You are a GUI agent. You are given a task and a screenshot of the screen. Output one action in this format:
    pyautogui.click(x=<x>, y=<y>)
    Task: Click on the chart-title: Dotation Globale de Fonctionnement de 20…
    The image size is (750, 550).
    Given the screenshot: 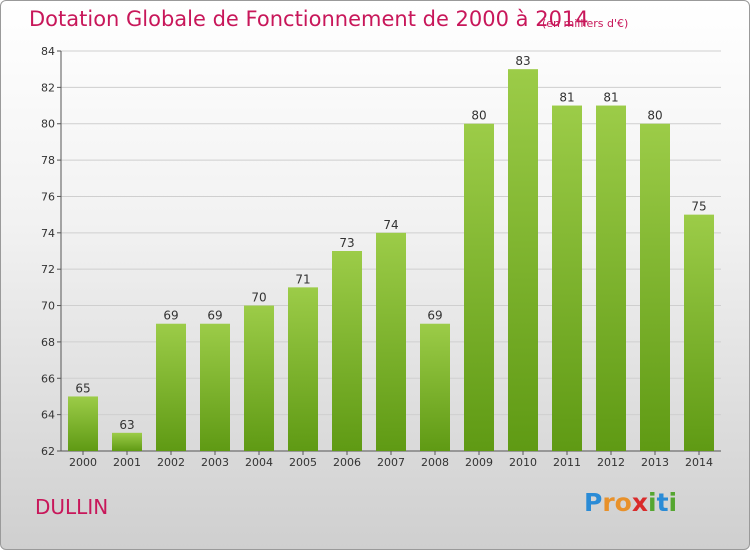 What is the action you would take?
    pyautogui.click(x=309, y=19)
    